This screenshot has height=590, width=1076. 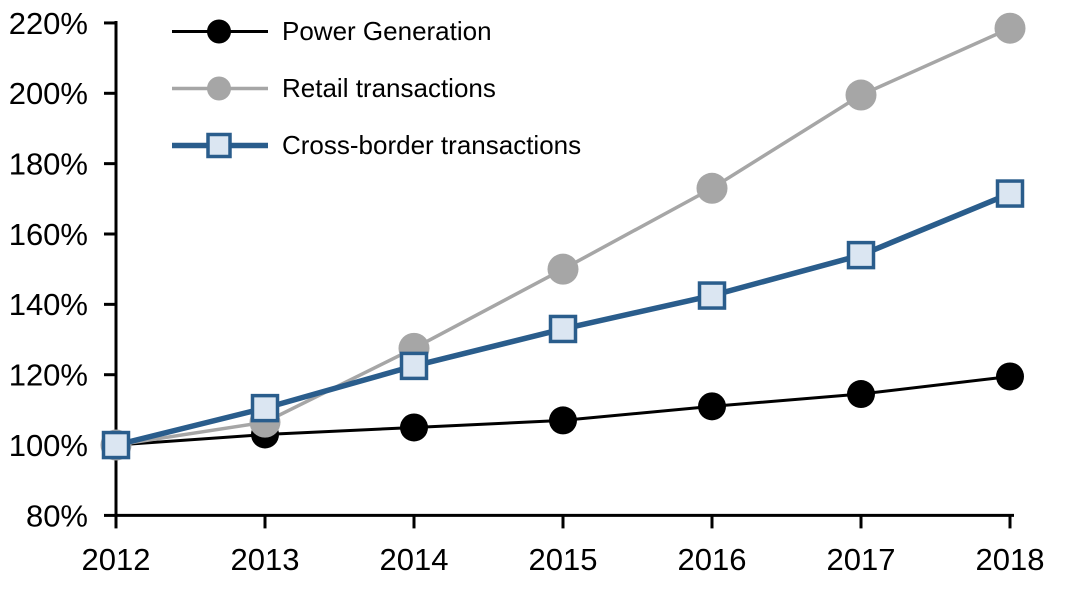 I want to click on legend-item-cross-border-transactions: Cross-border transactions, so click(x=375, y=145).